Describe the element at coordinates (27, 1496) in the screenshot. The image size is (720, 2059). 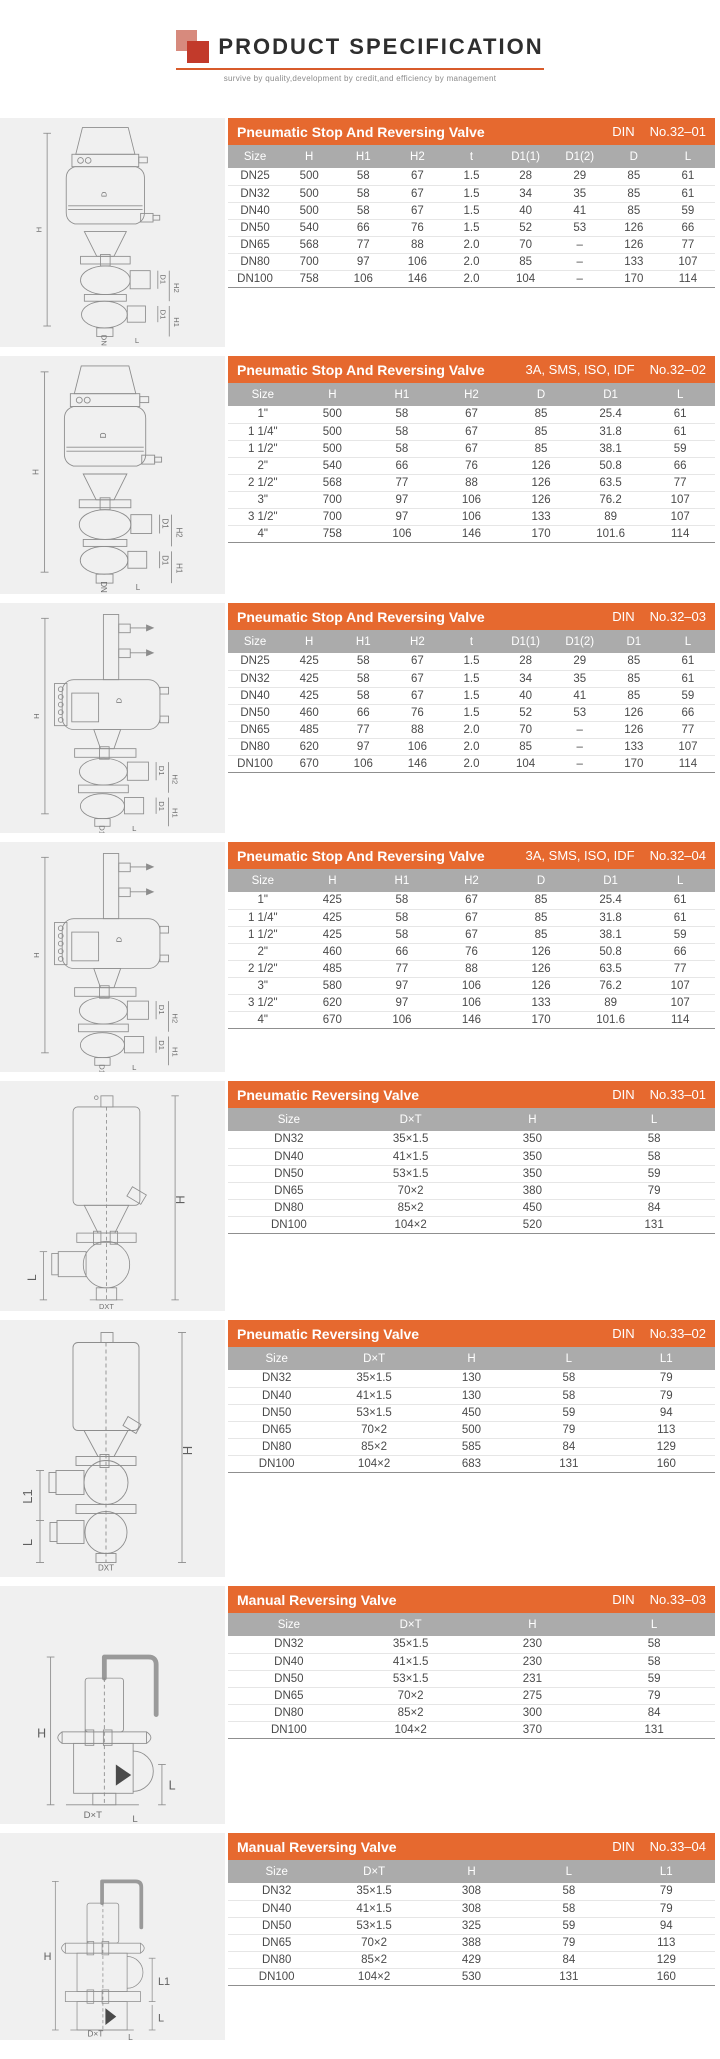
I see `dim-label-l1: L1` at that location.